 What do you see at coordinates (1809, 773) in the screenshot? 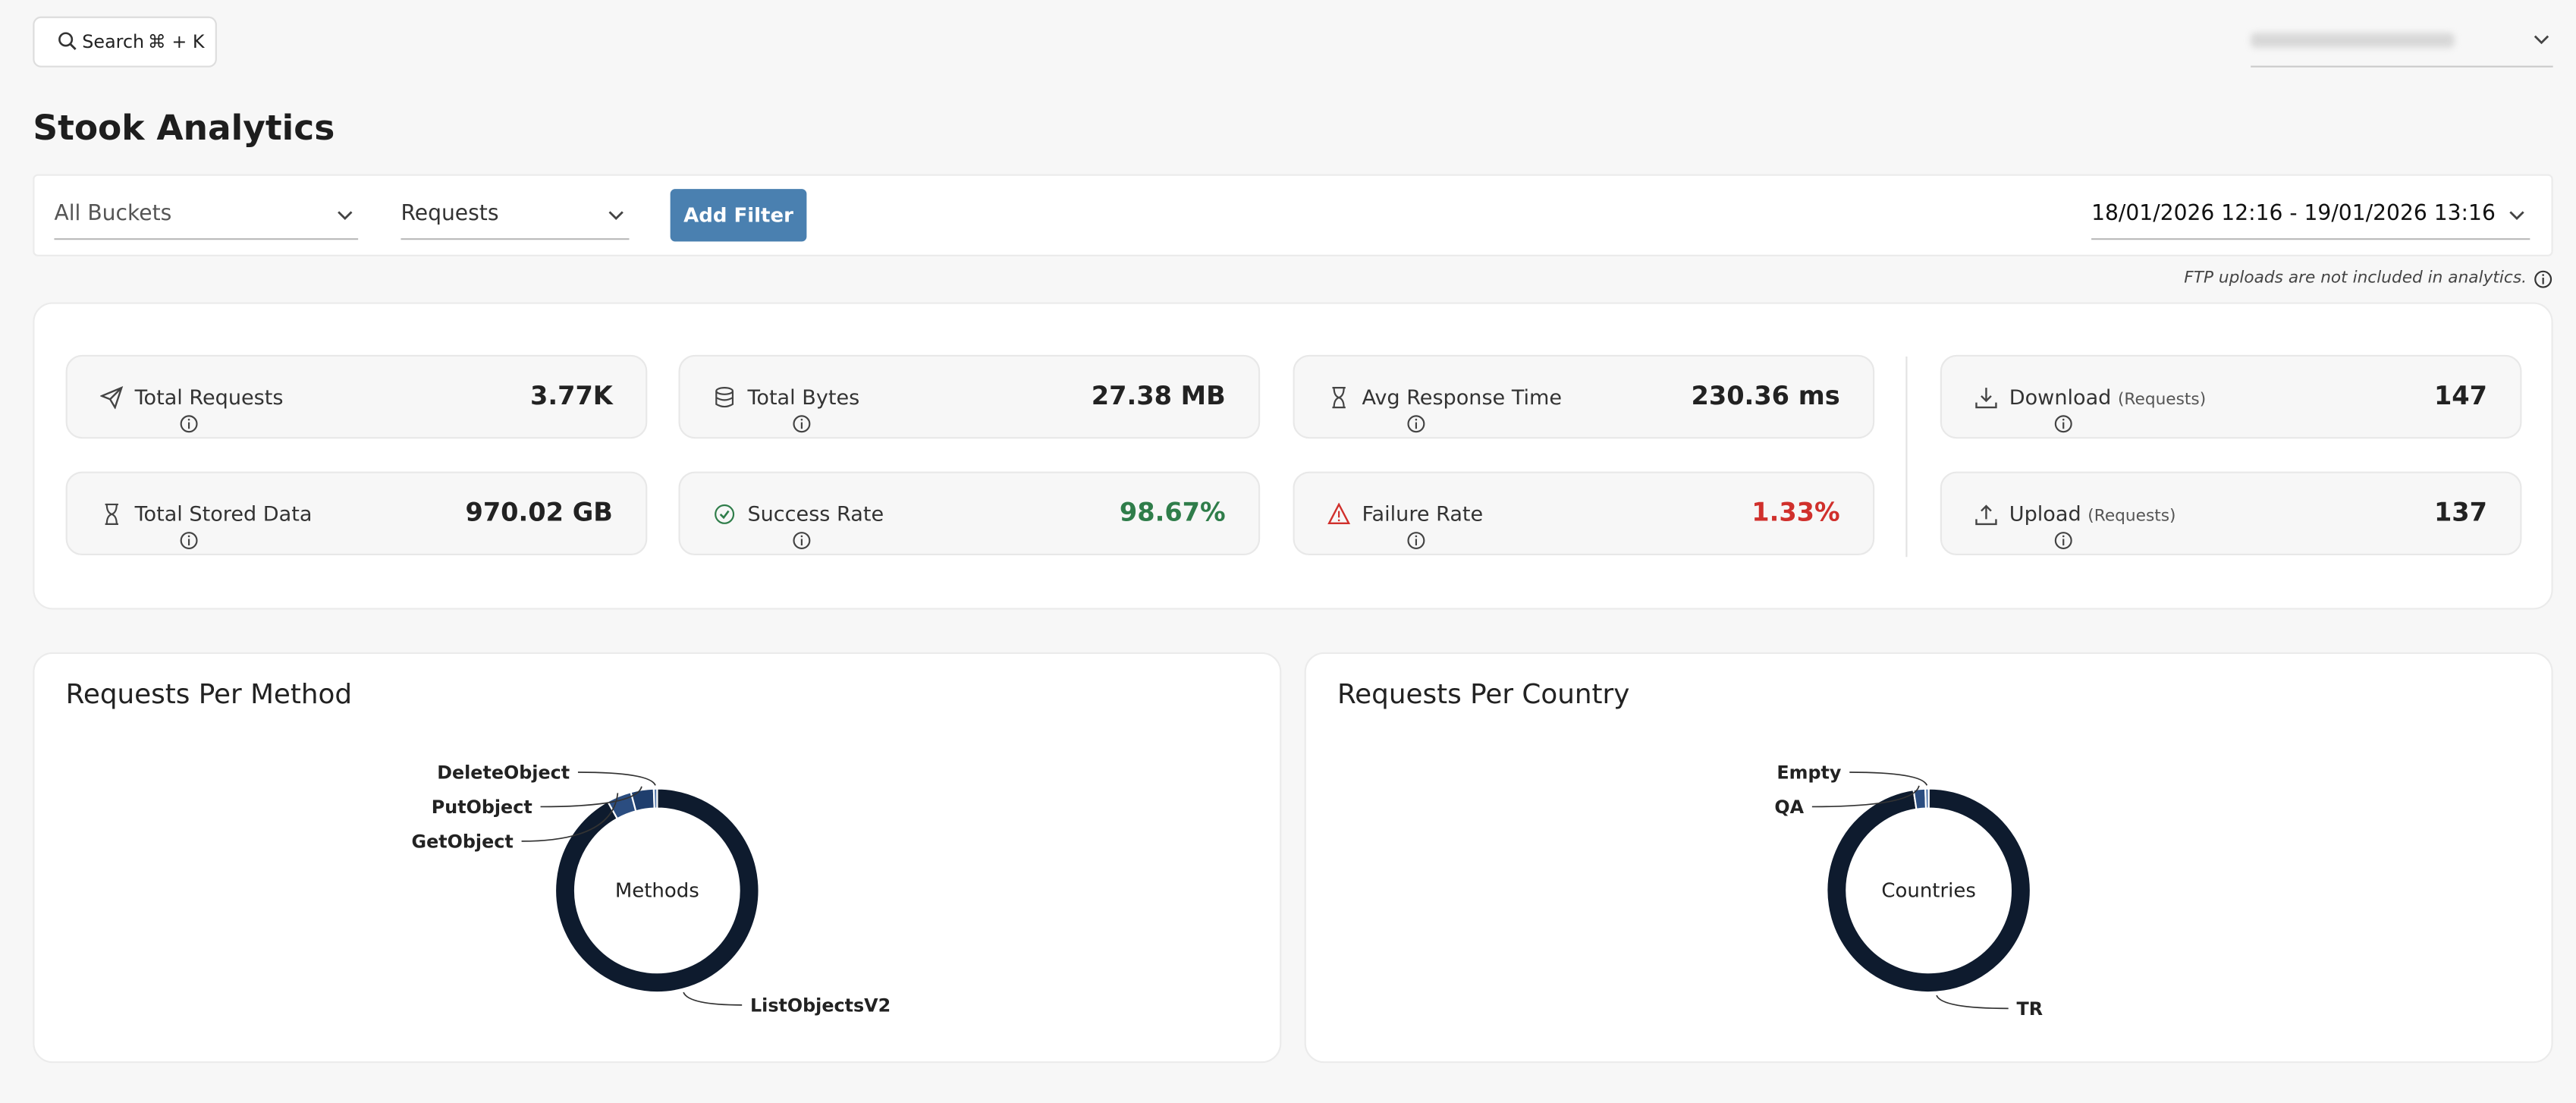
I see `slice-label: Empty` at bounding box center [1809, 773].